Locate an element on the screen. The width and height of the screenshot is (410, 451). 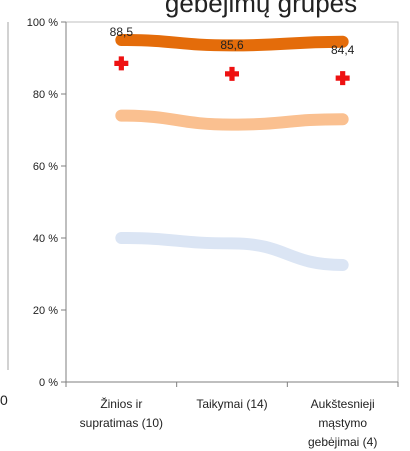
data-label: 84,4 is located at coordinates (343, 50).